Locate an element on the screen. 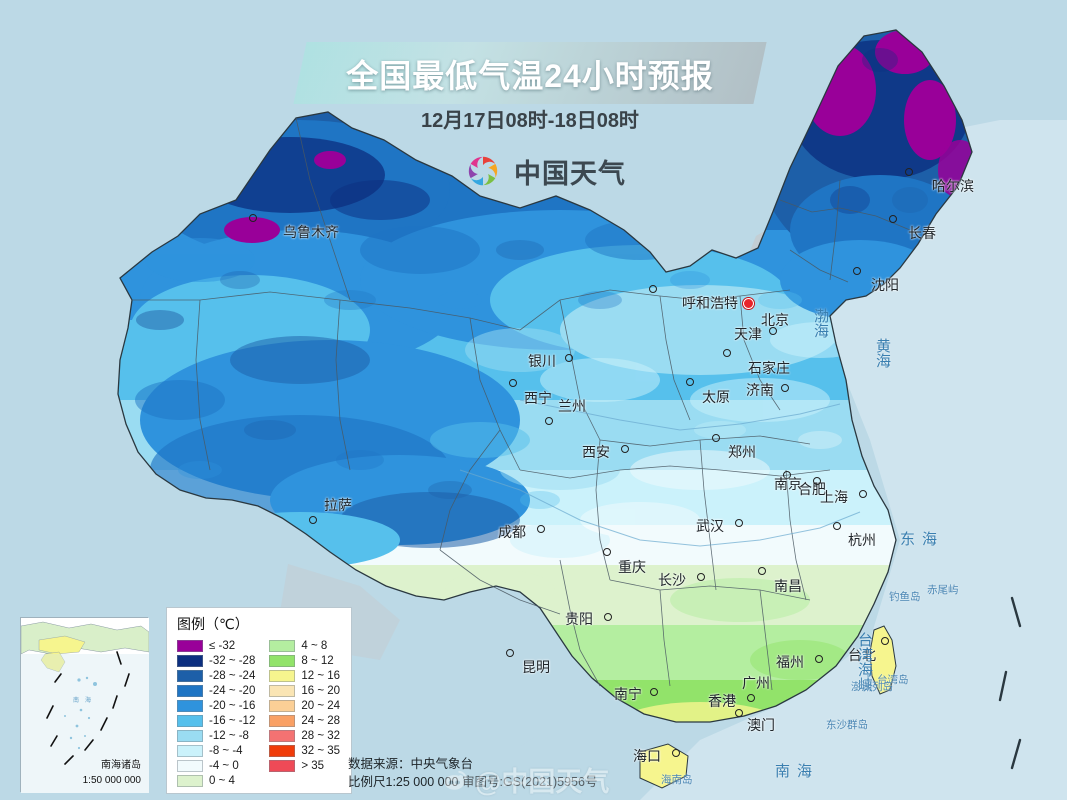  city-label: 太原 is located at coordinates (716, 397).